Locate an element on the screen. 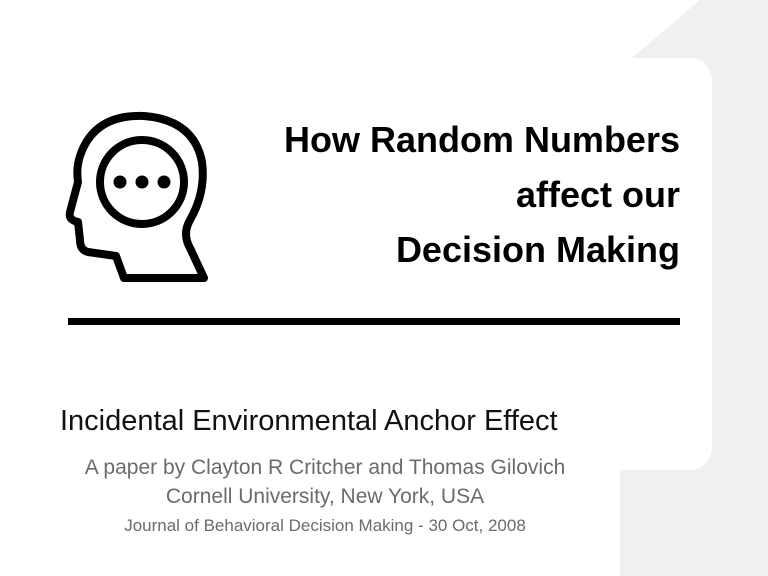 Image resolution: width=768 pixels, height=576 pixels. title-line: affect our is located at coordinates (597, 194).